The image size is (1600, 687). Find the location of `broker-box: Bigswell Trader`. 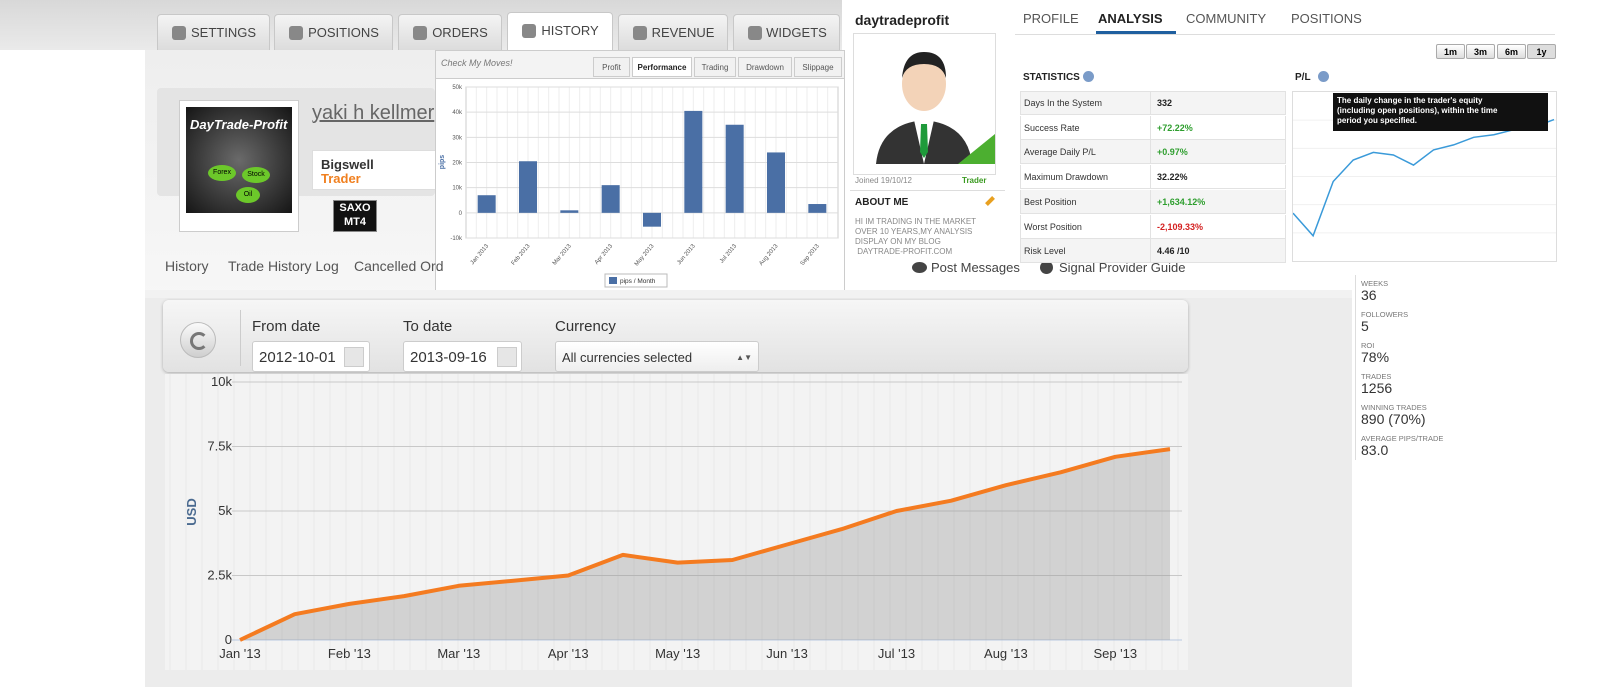

broker-box: Bigswell Trader is located at coordinates (374, 170).